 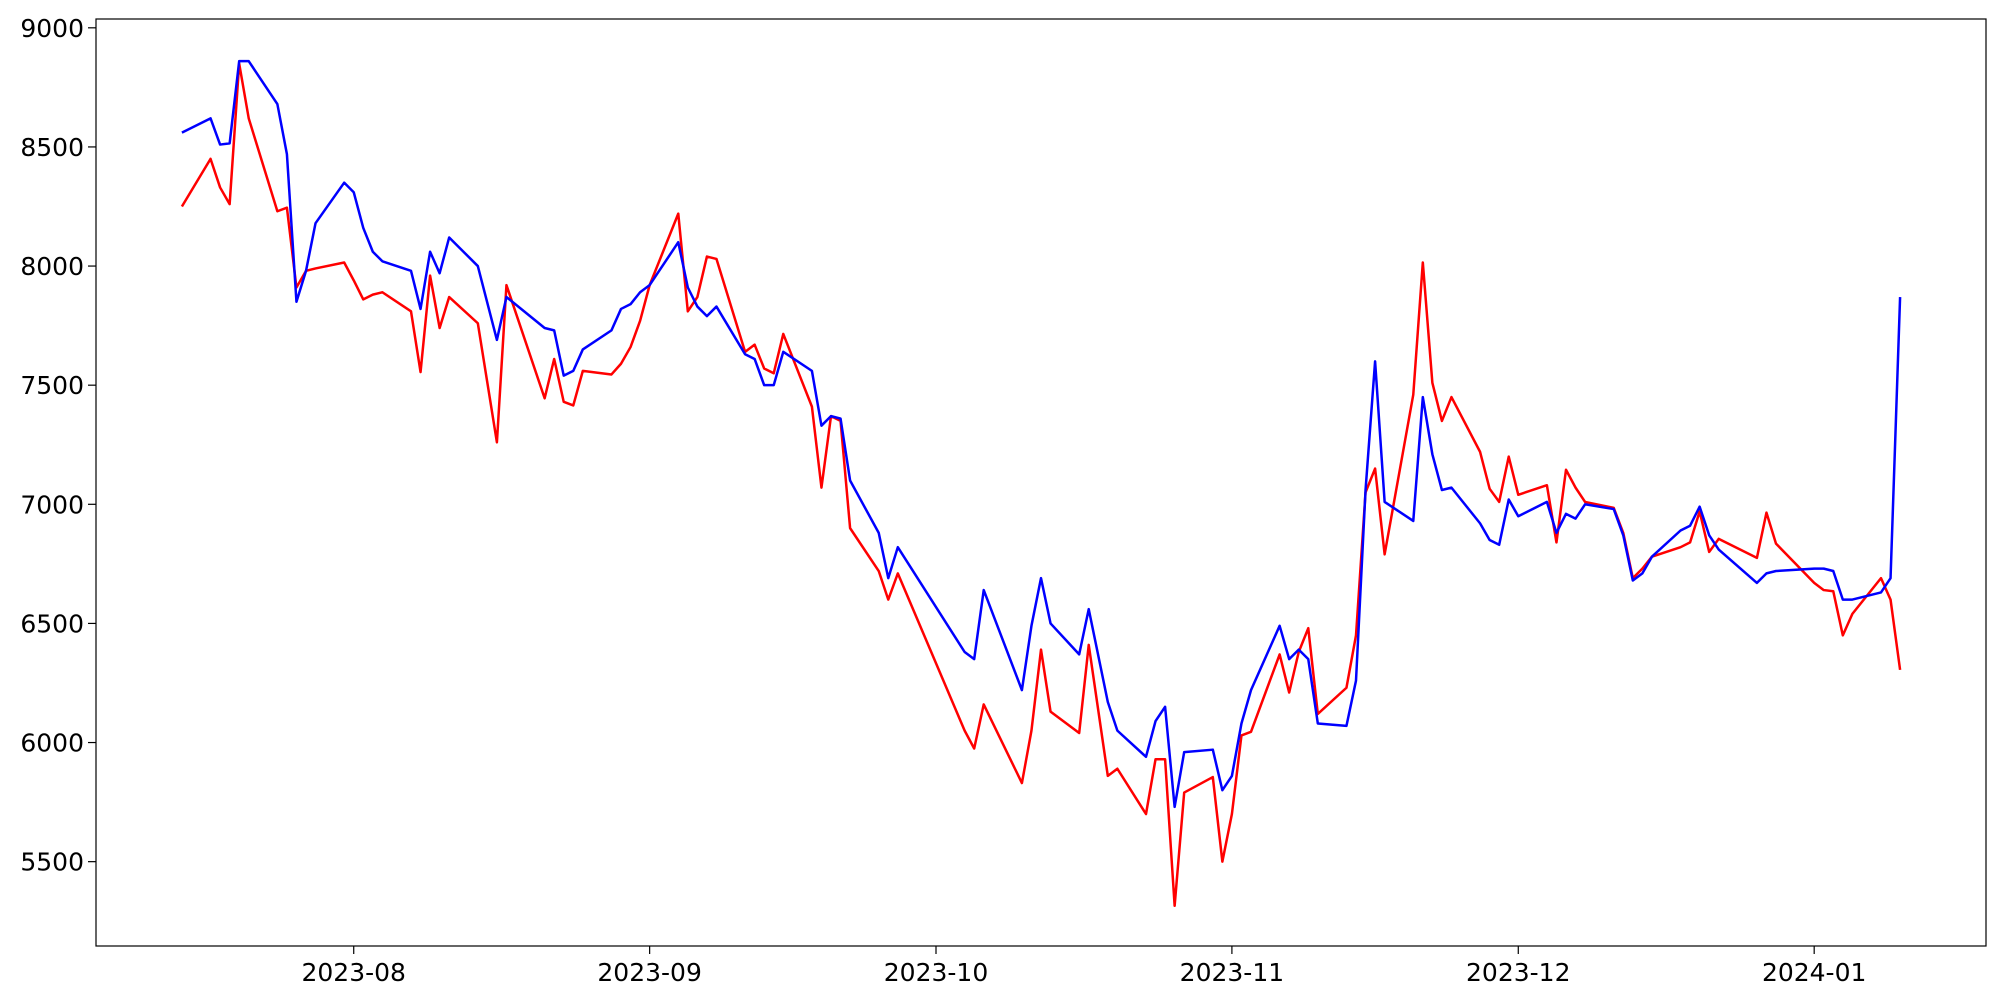 What do you see at coordinates (649, 972) in the screenshot?
I see `x-tick-label: 2023-09` at bounding box center [649, 972].